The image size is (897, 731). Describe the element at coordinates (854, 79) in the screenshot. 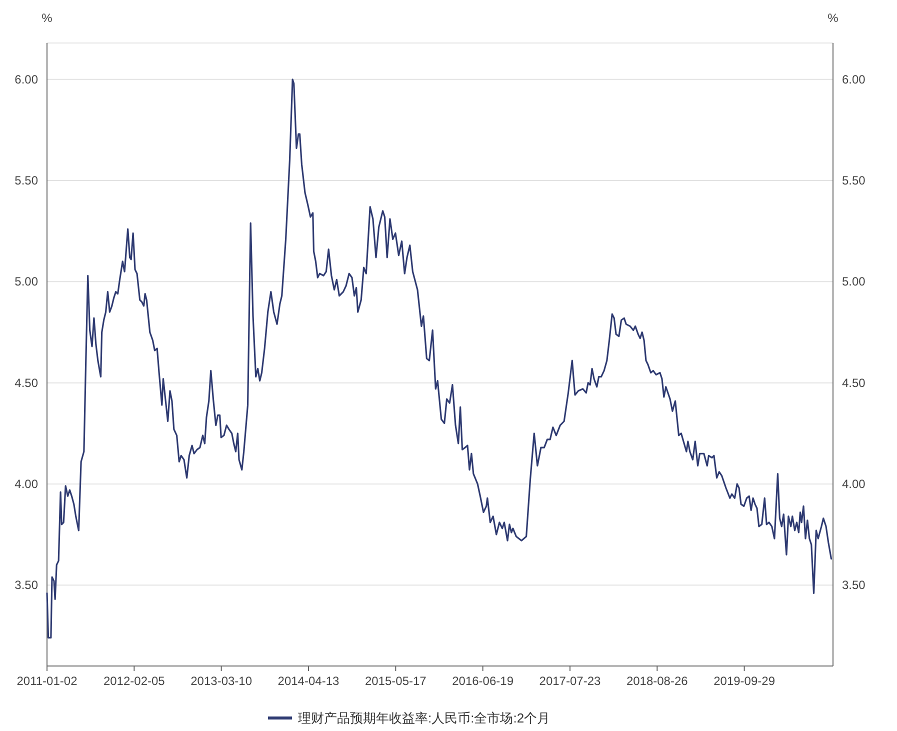

I see `y2-tick-label: 6.00` at that location.